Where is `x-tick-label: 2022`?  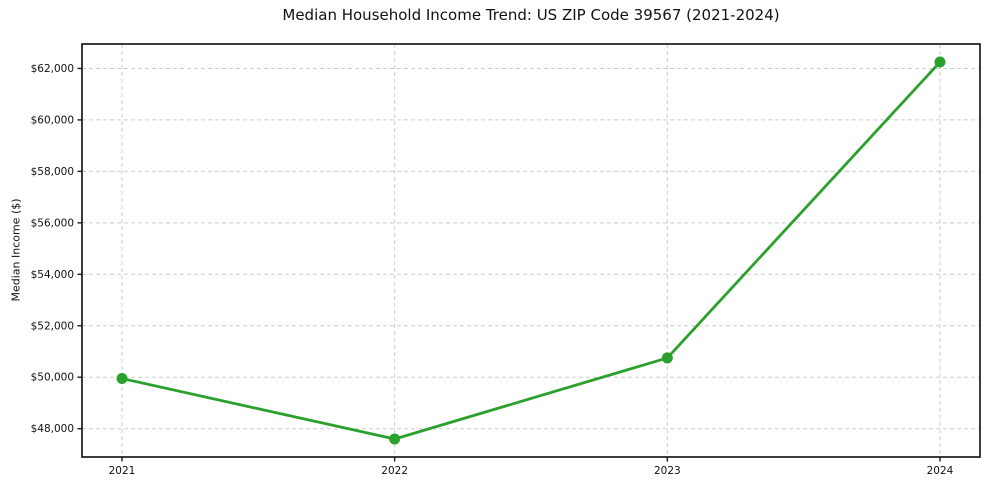
x-tick-label: 2022 is located at coordinates (394, 471).